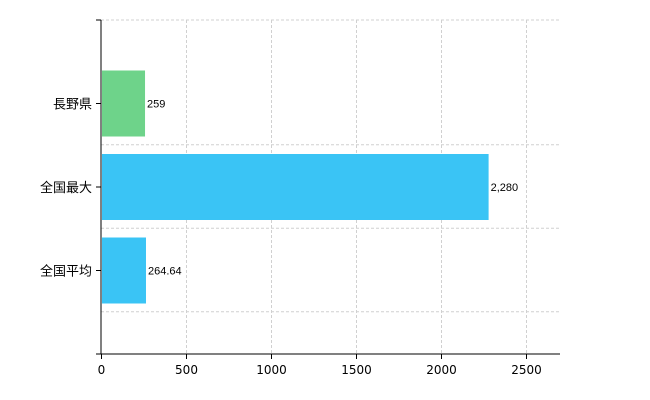  I want to click on x-tick-label: 0, so click(102, 370).